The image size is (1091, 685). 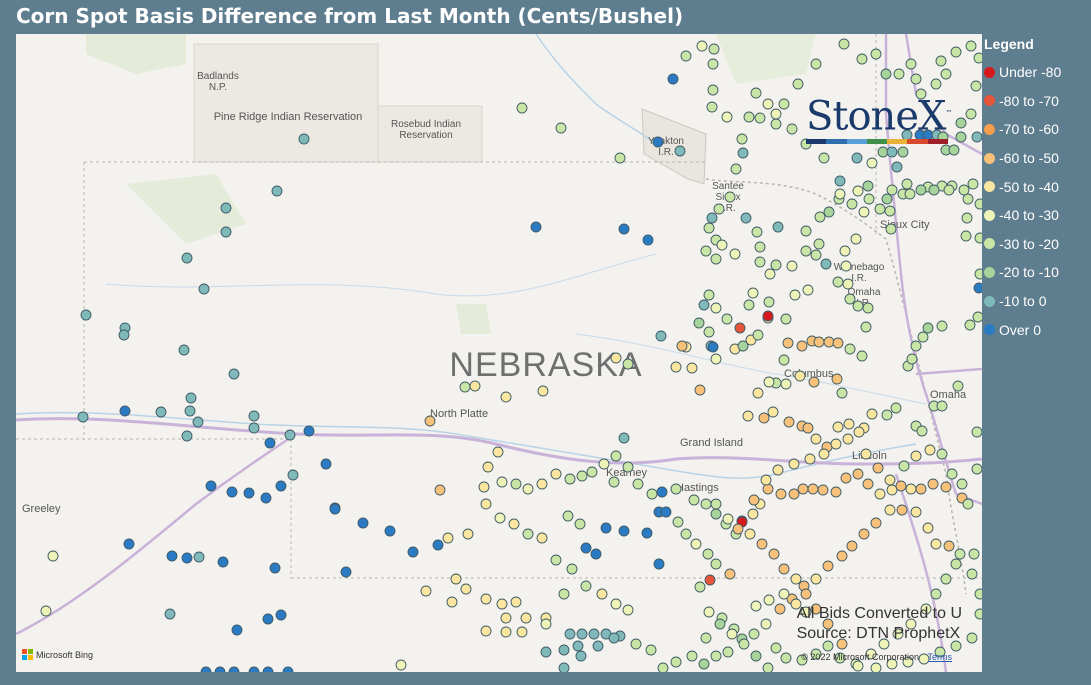 I want to click on bing-attribution: Microsoft Bing, so click(x=57, y=654).